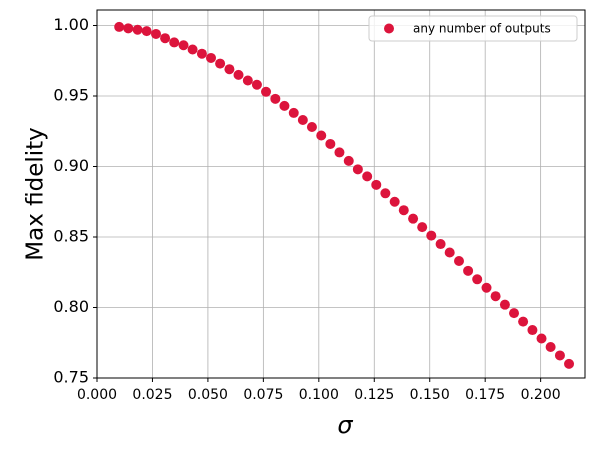  Describe the element at coordinates (97, 395) in the screenshot. I see `x-tick-label: 0.000` at that location.